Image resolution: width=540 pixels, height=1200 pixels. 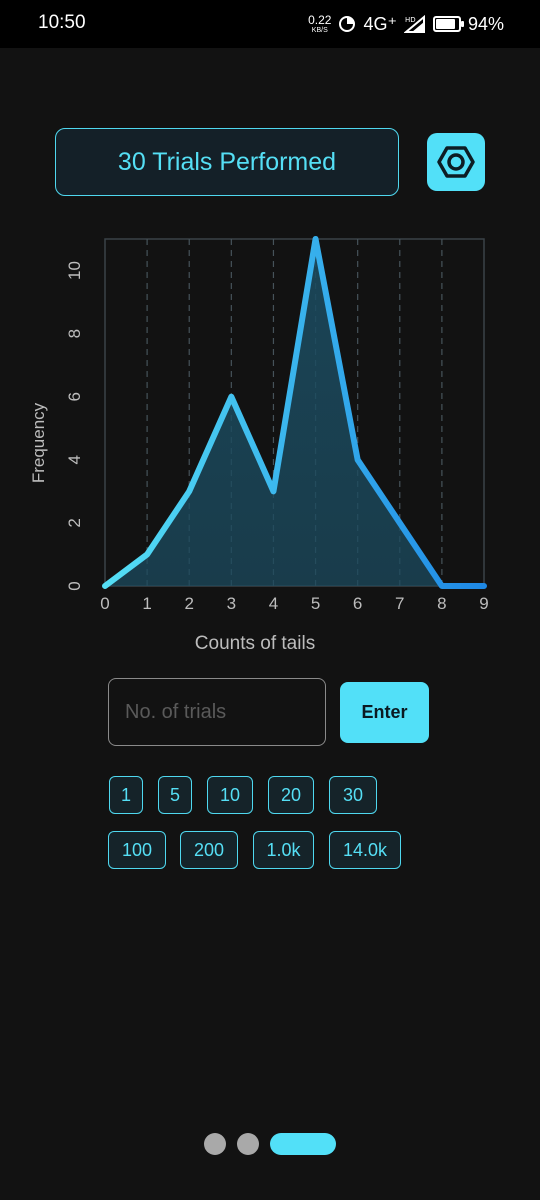 What do you see at coordinates (38, 442) in the screenshot?
I see `y-axis-label: Frequency` at bounding box center [38, 442].